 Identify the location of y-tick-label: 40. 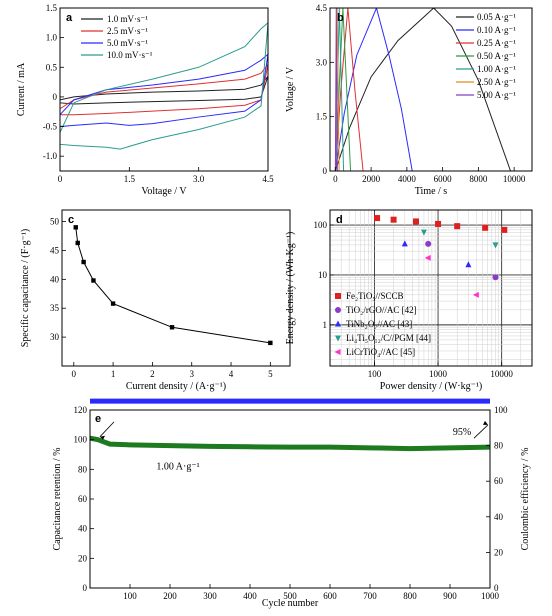
(55, 279).